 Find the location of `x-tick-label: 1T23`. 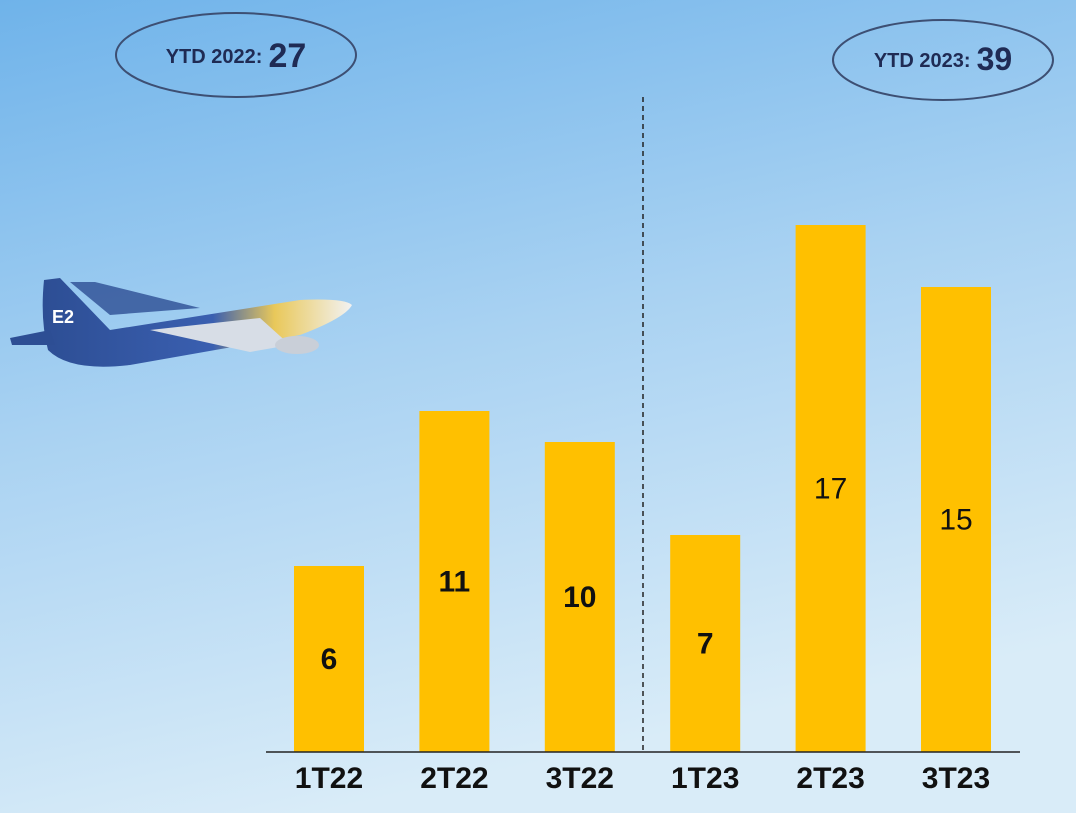

x-tick-label: 1T23 is located at coordinates (705, 778).